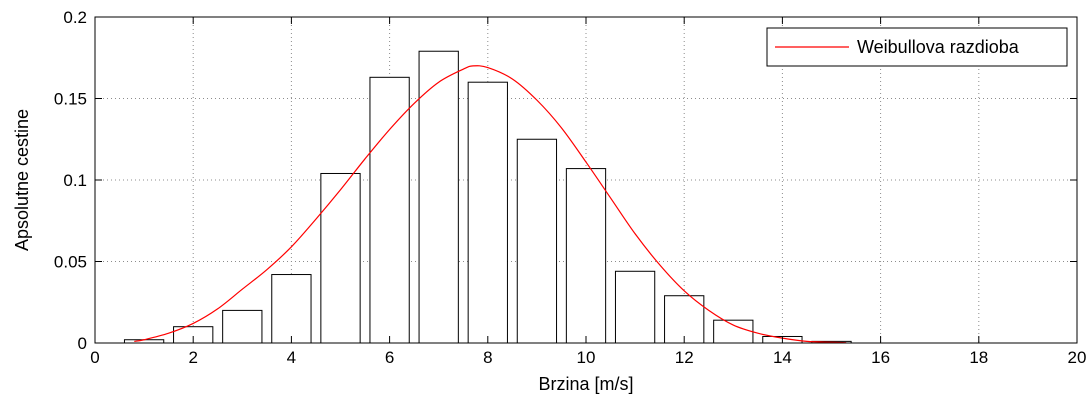  I want to click on x-tick-label: 18, so click(978, 357).